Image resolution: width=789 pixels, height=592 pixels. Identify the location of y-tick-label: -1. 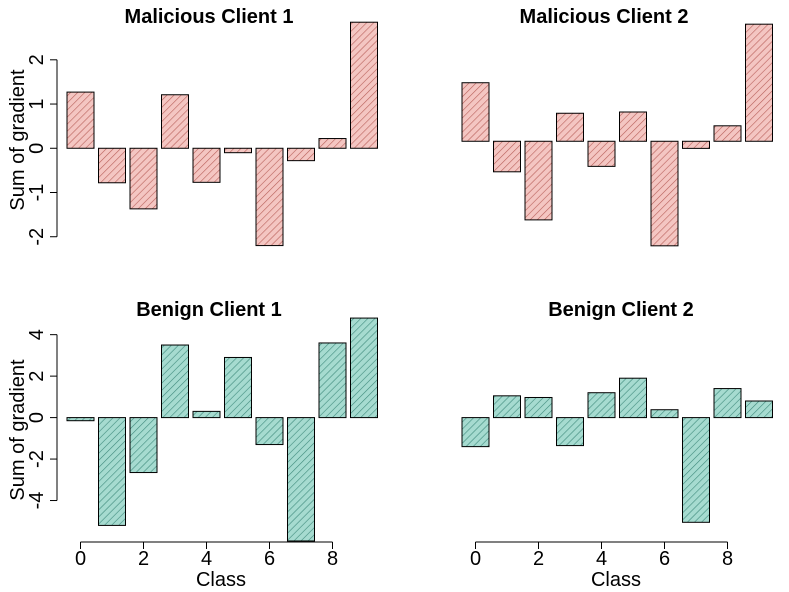
(37, 193).